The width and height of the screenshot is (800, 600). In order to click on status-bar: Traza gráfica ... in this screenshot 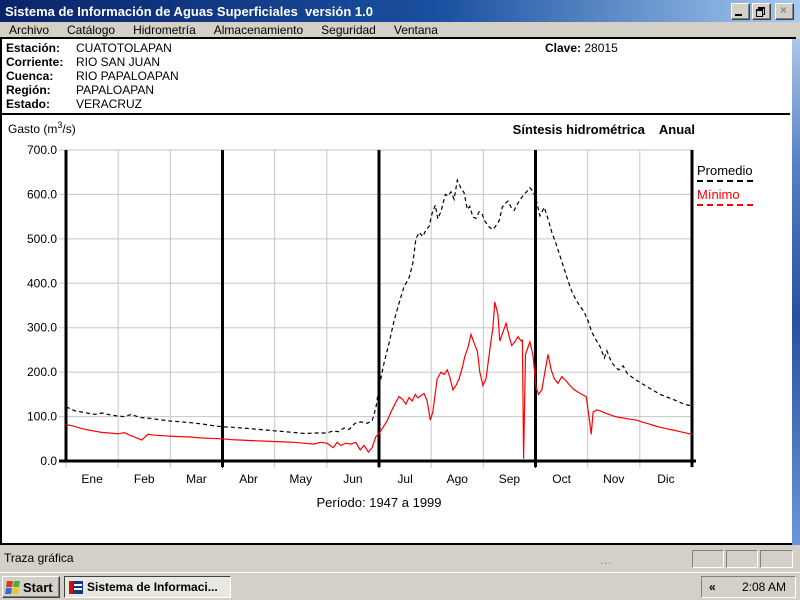, I will do `click(400, 558)`.